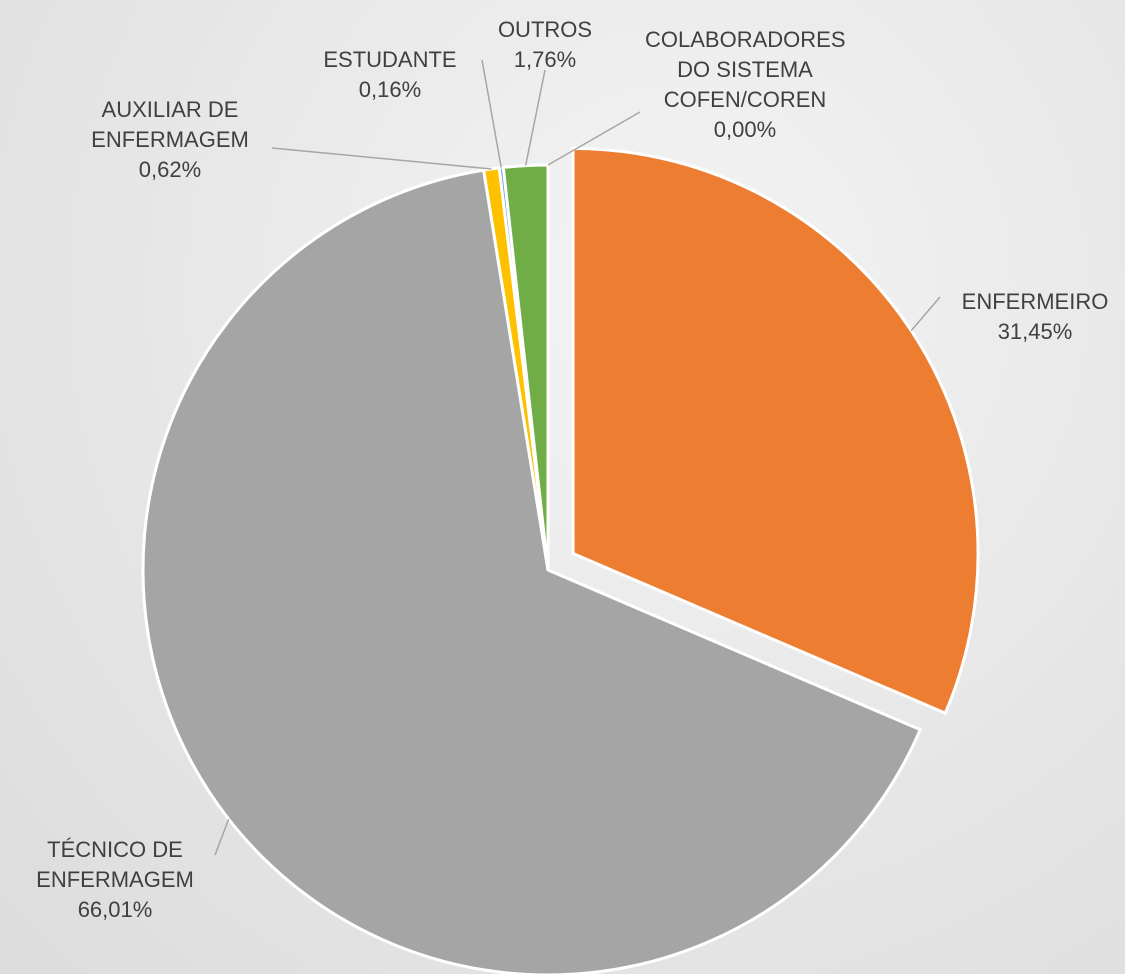 The width and height of the screenshot is (1125, 974). I want to click on value-label: 31,45%, so click(1035, 331).